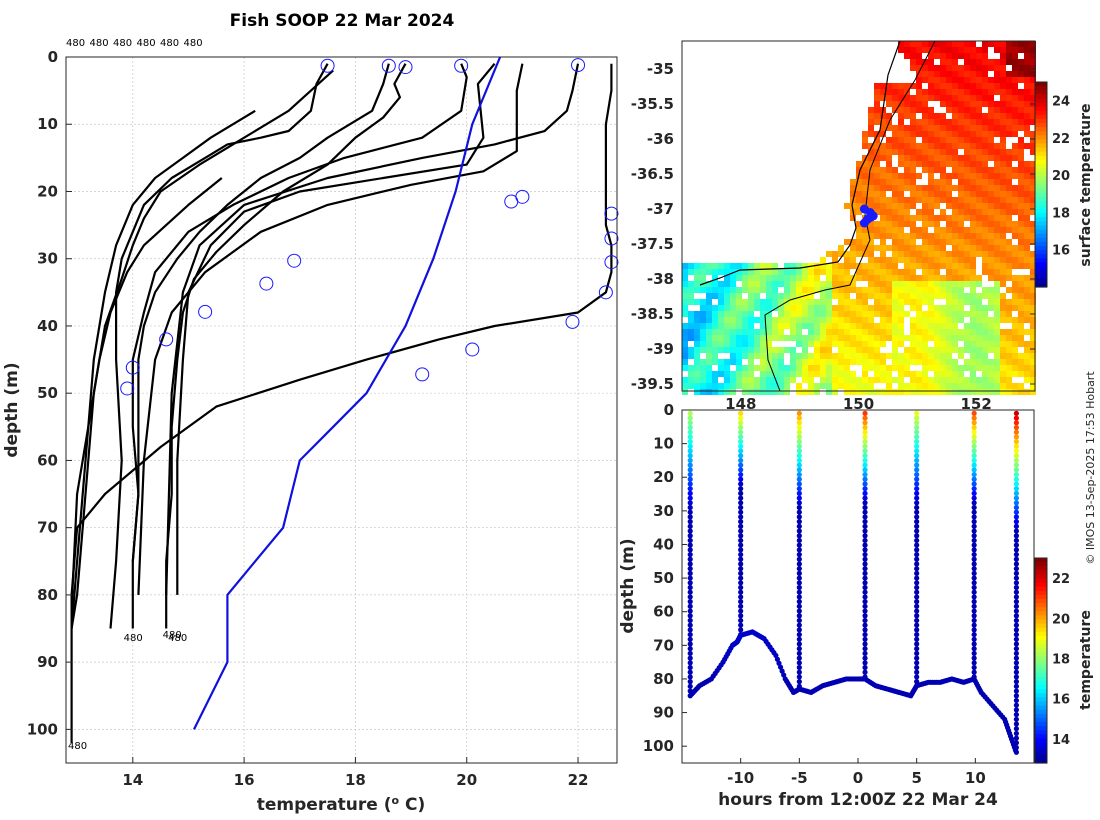 The height and width of the screenshot is (820, 1100). What do you see at coordinates (663, 544) in the screenshot?
I see `ts-y-tick-label: 40` at bounding box center [663, 544].